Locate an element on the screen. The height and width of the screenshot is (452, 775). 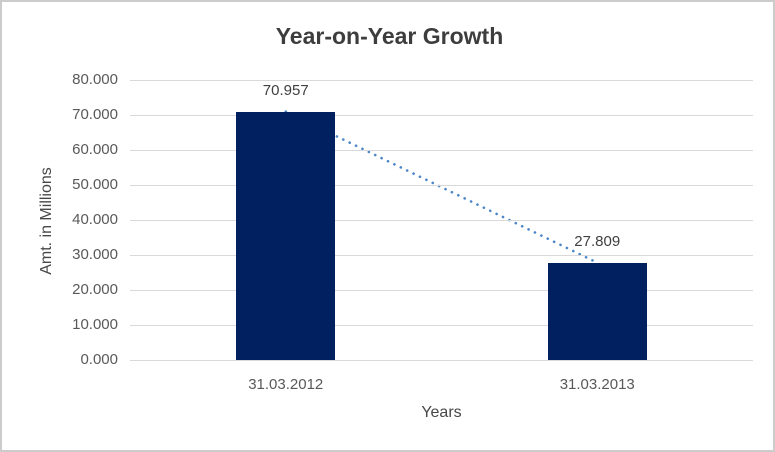
y-tick-label: 60.000 is located at coordinates (95, 149).